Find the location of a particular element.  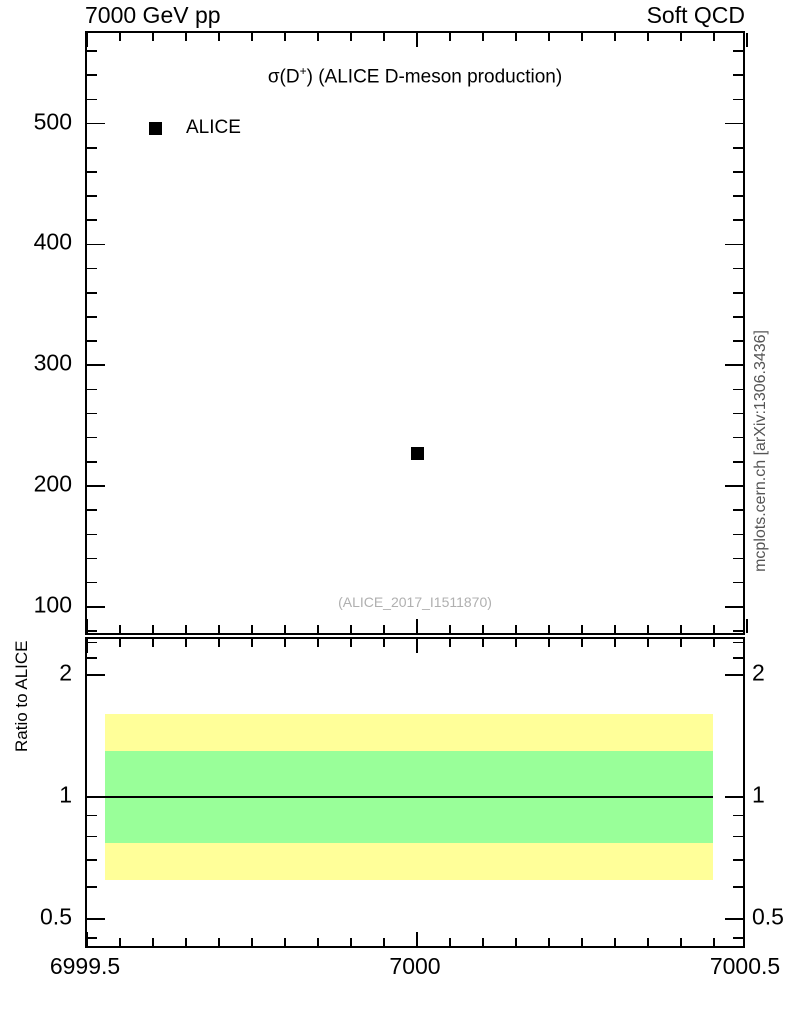

x-tick-label: 6999.5 is located at coordinates (85, 966).